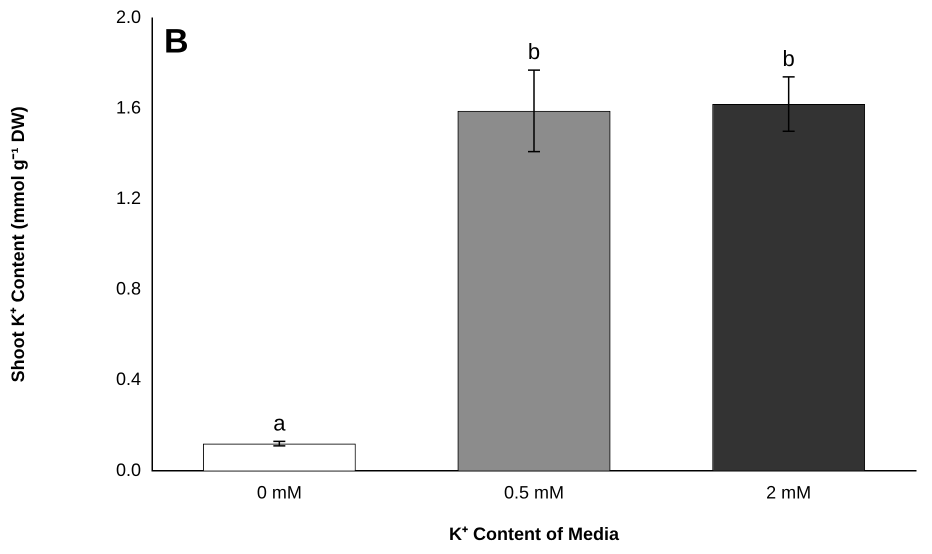 Image resolution: width=932 pixels, height=554 pixels. Describe the element at coordinates (789, 492) in the screenshot. I see `x-tick-label: 2 mM` at that location.